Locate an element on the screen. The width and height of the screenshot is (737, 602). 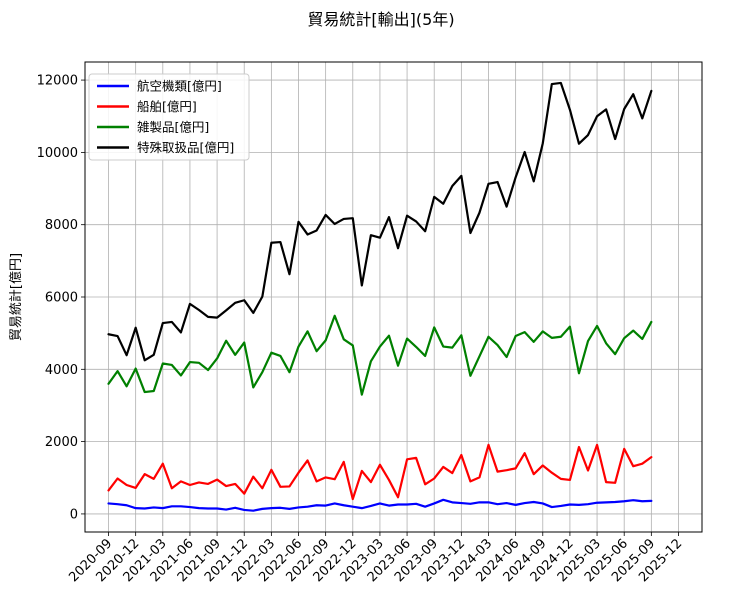
y-tick-label: 0 is located at coordinates (74, 514).